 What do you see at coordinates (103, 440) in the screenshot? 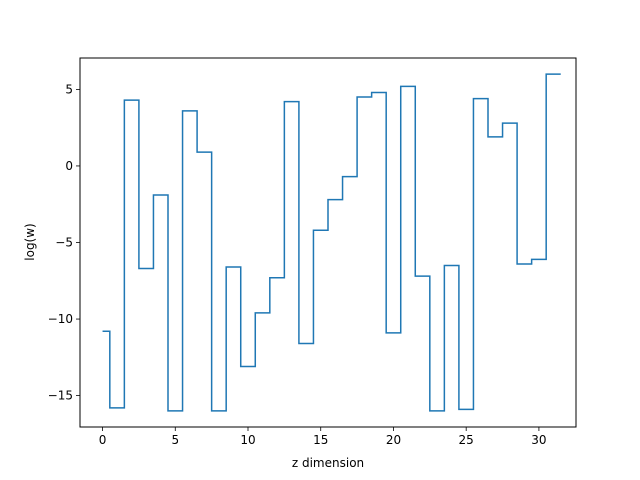
I see `x-tick-label: 0` at bounding box center [103, 440].